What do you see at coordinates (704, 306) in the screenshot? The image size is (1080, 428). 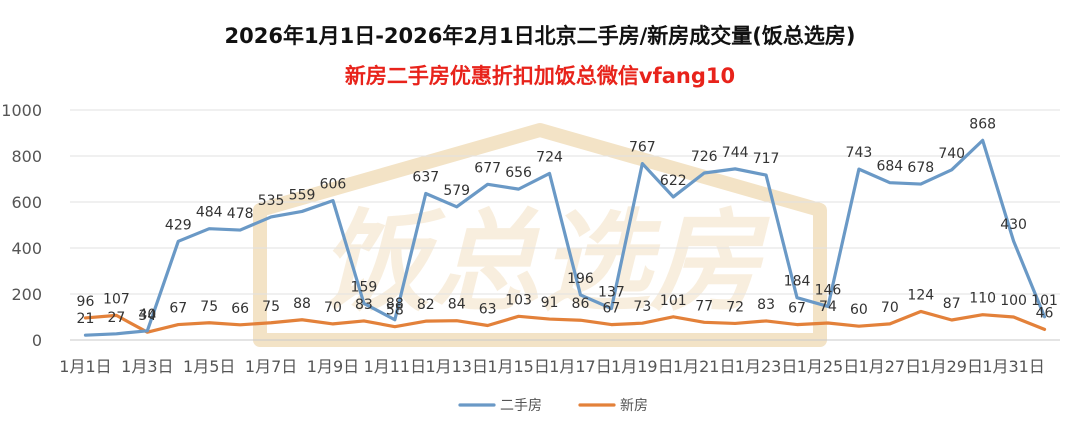 I see `data-label: 77` at bounding box center [704, 306].